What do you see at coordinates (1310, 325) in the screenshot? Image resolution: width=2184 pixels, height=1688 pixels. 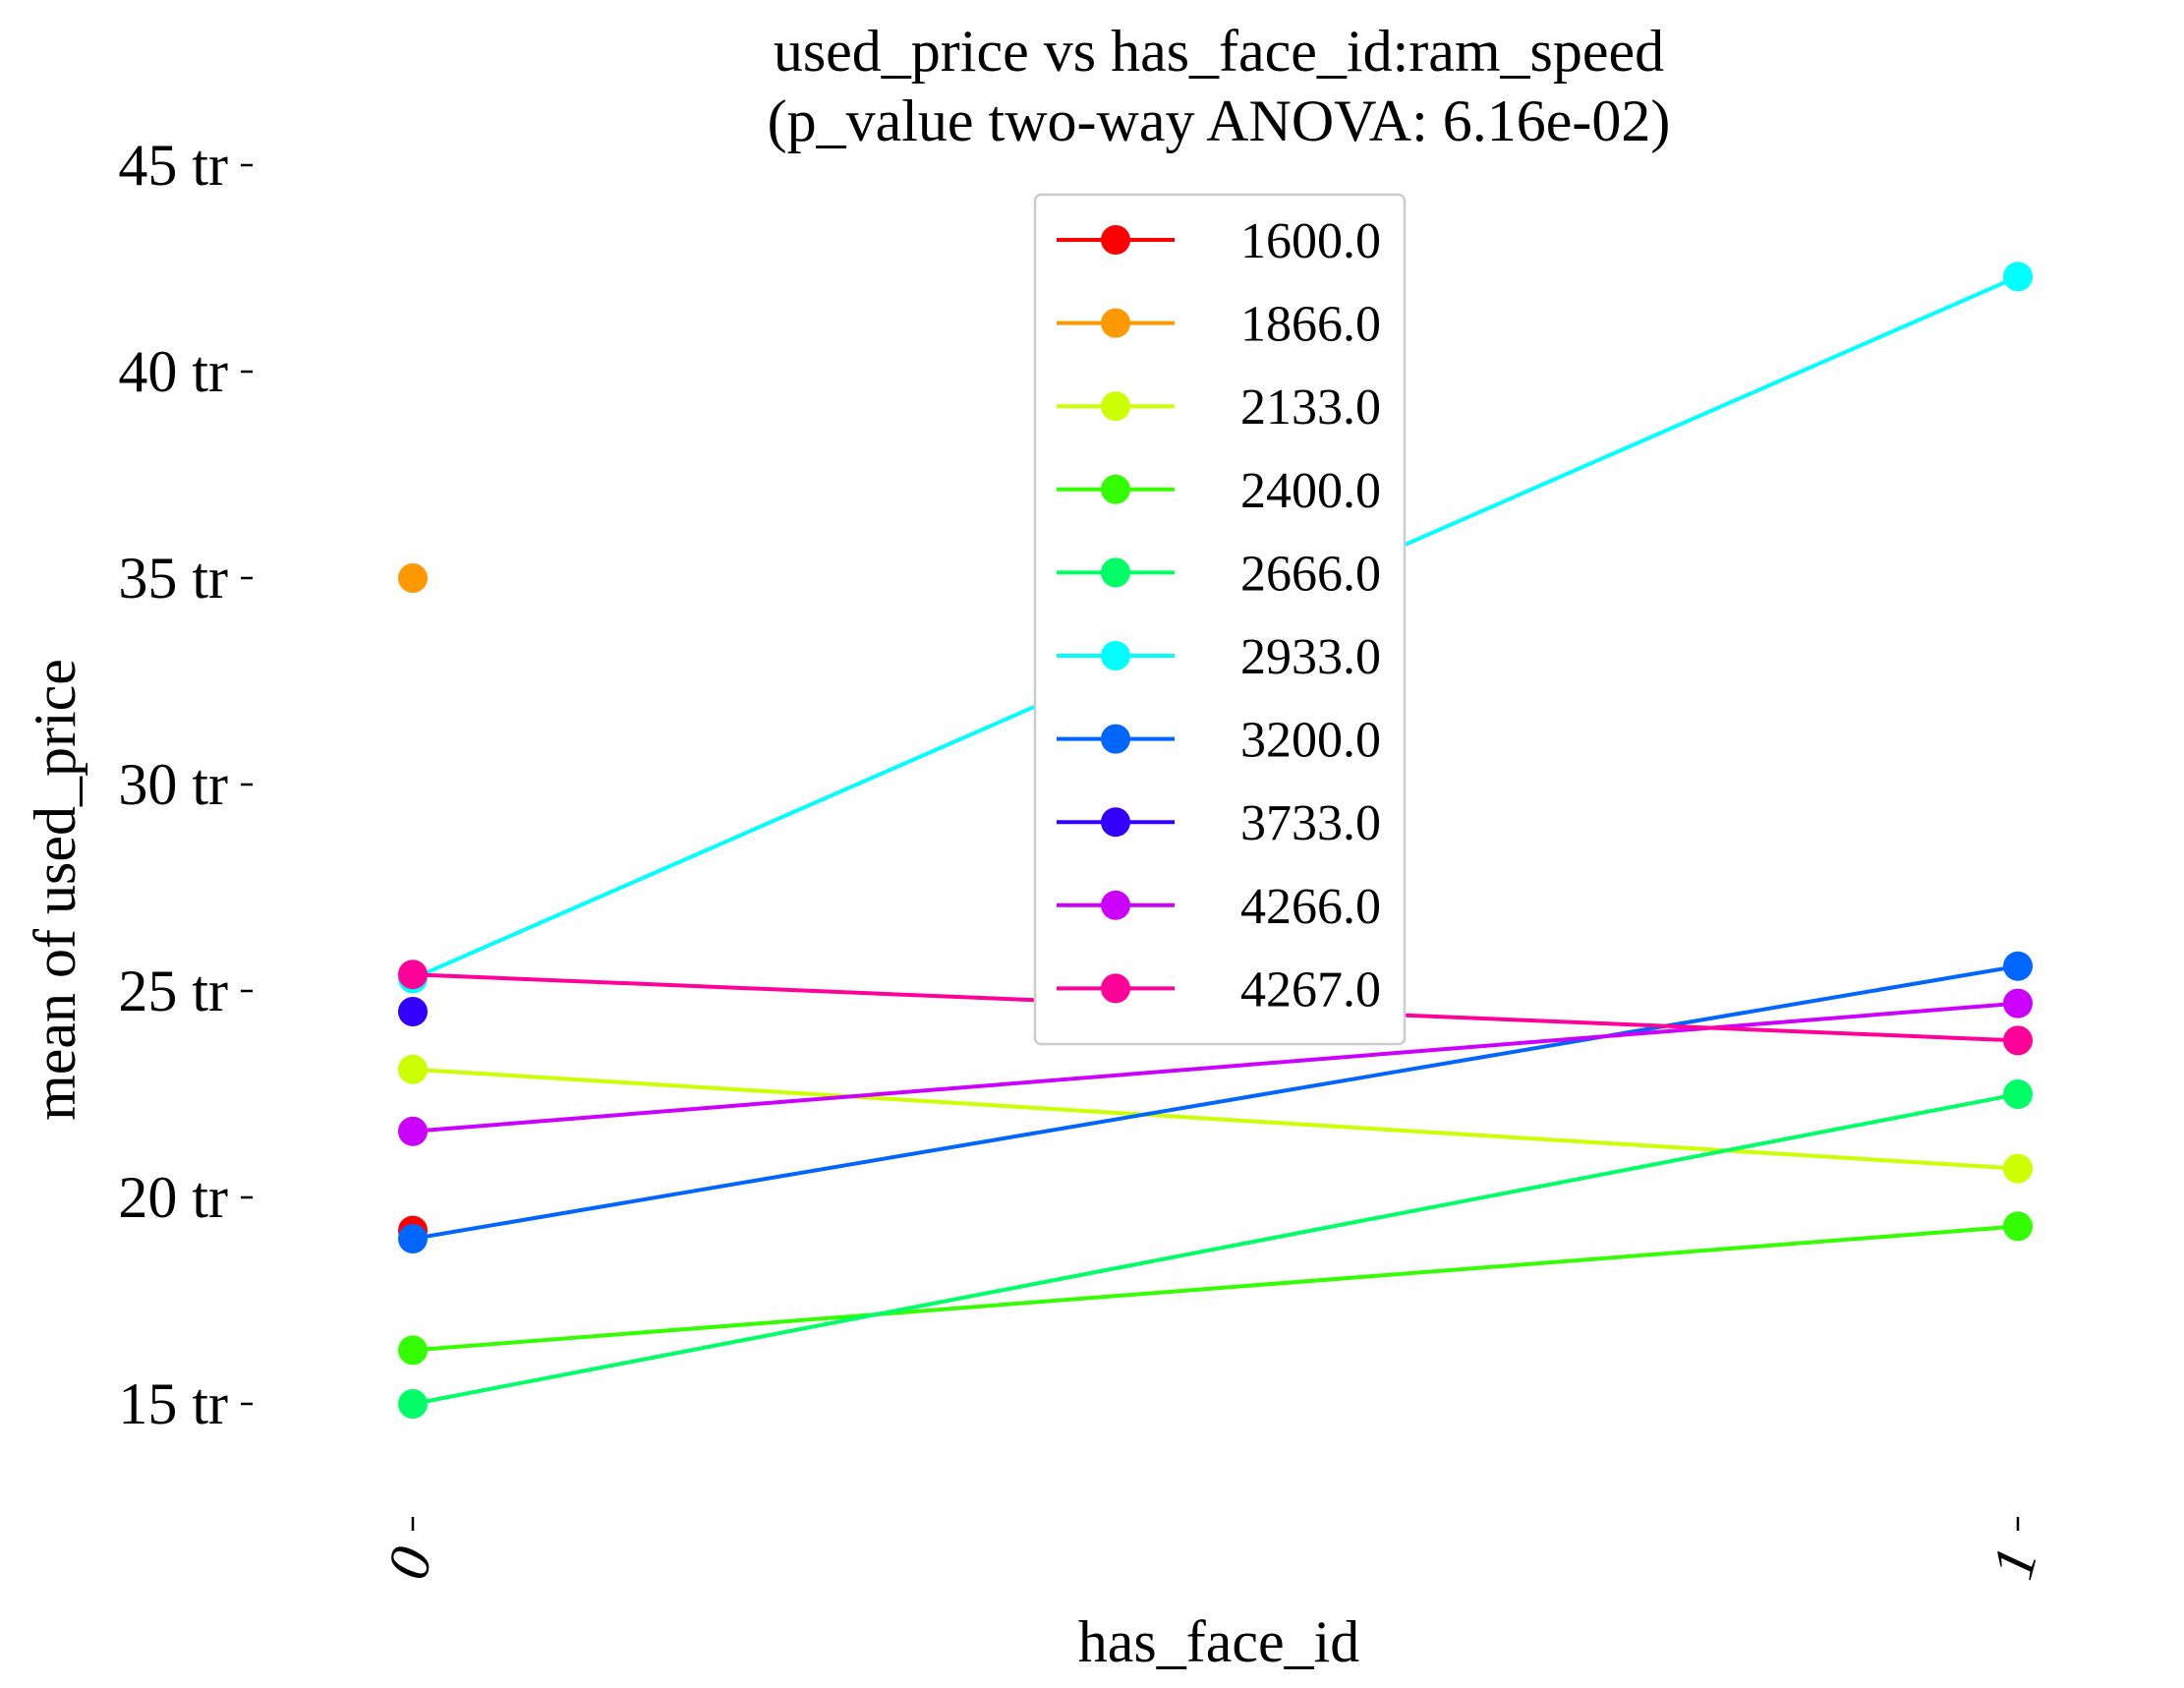 I see `legend-label: 1866.0` at bounding box center [1310, 325].